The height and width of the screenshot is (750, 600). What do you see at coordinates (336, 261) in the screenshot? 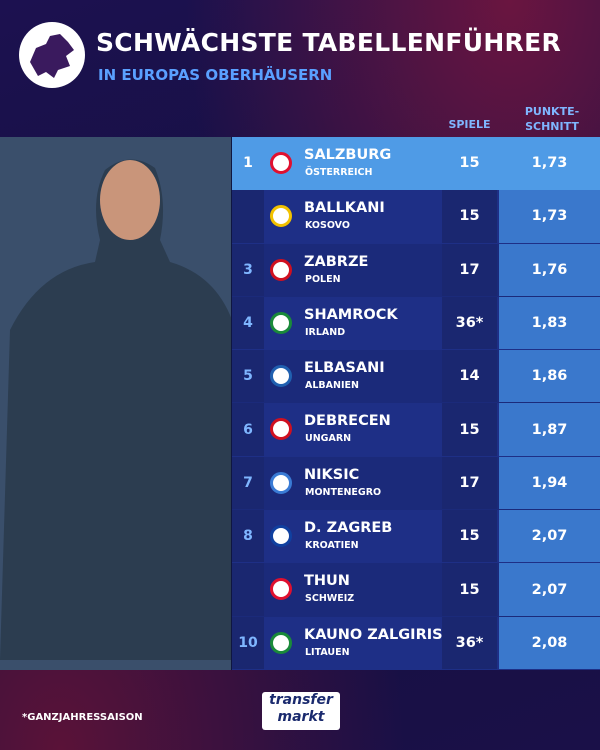
I see `club-name: ZABRZE` at bounding box center [336, 261].